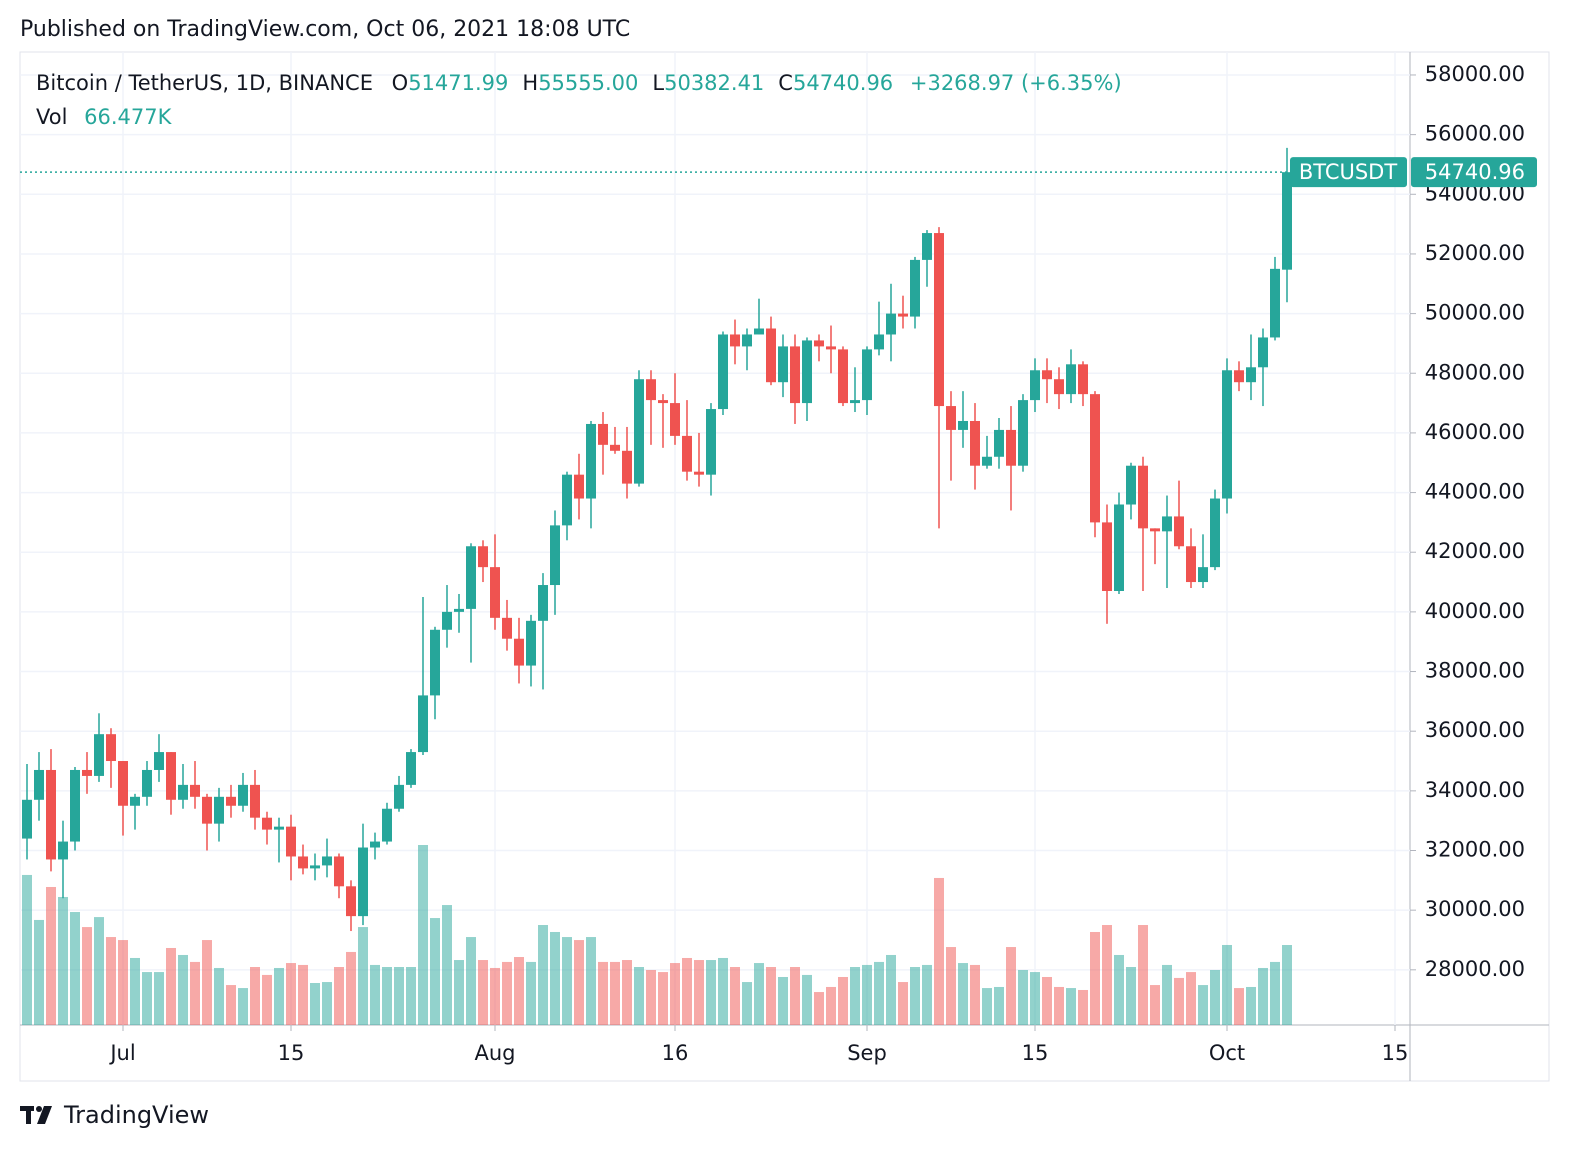  Describe the element at coordinates (1227, 1053) in the screenshot. I see `x-tick-label: Oct` at that location.